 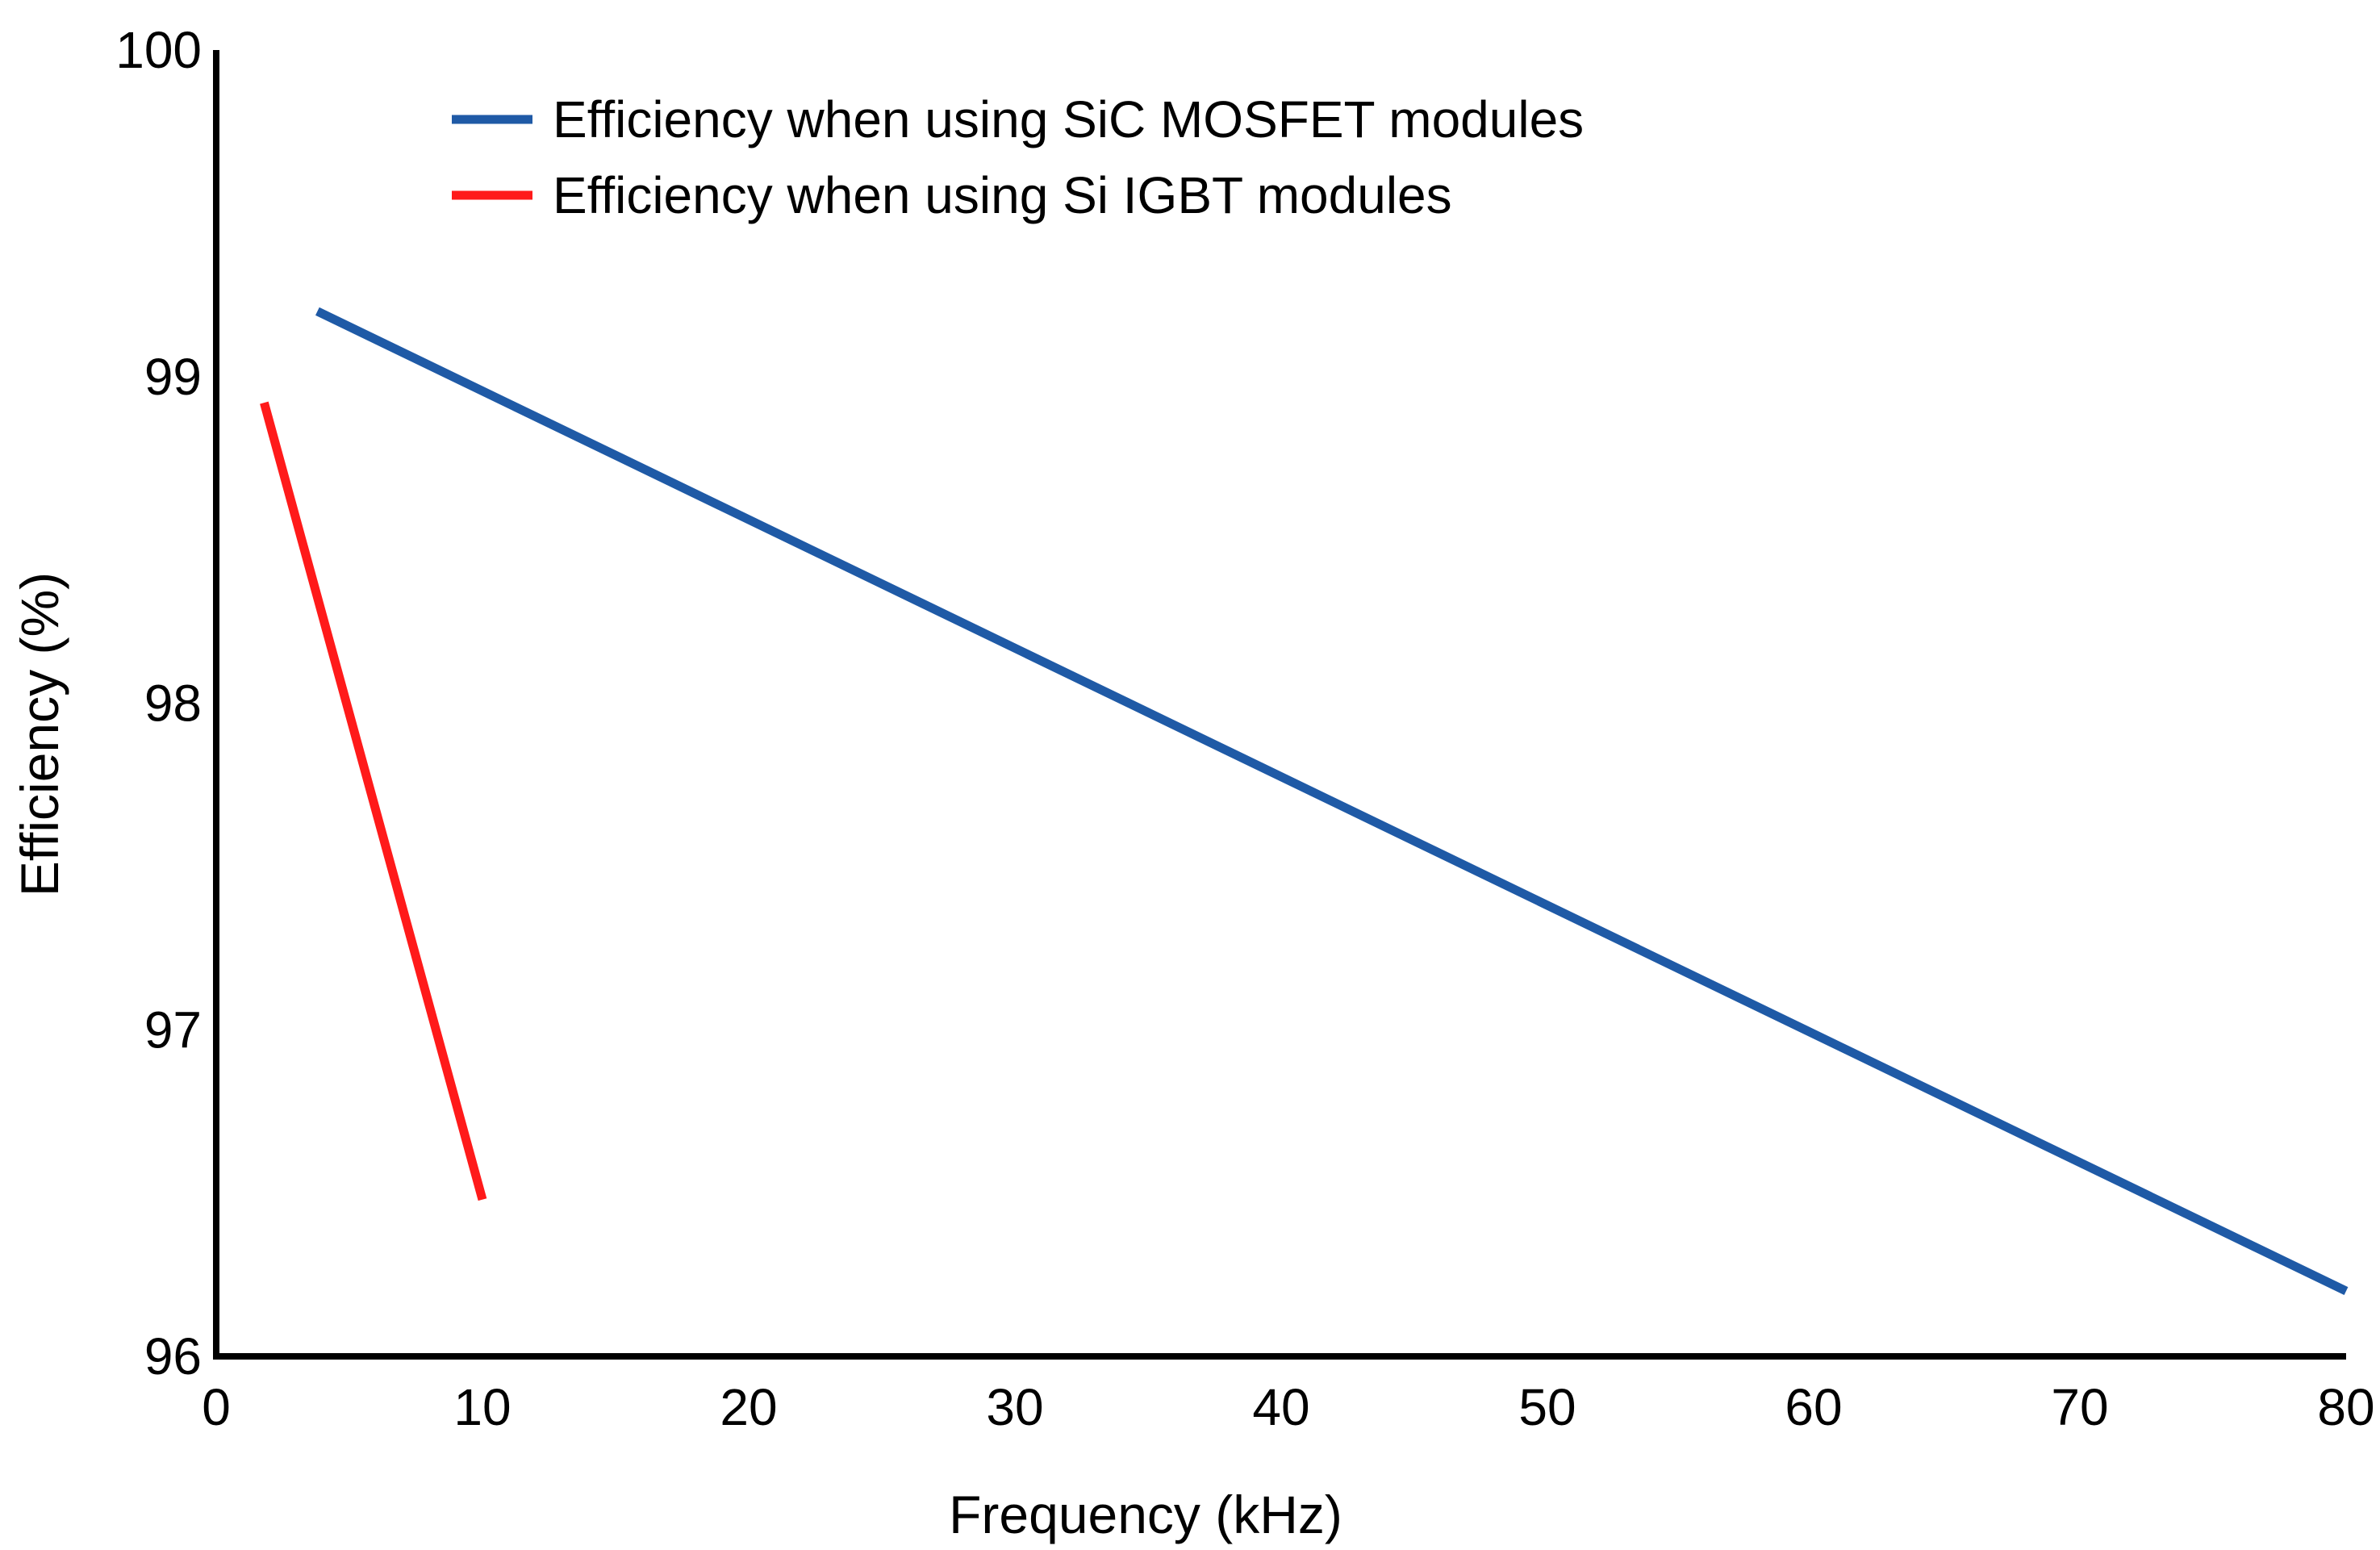 I want to click on x-tick-label: 30, so click(x=1014, y=1407).